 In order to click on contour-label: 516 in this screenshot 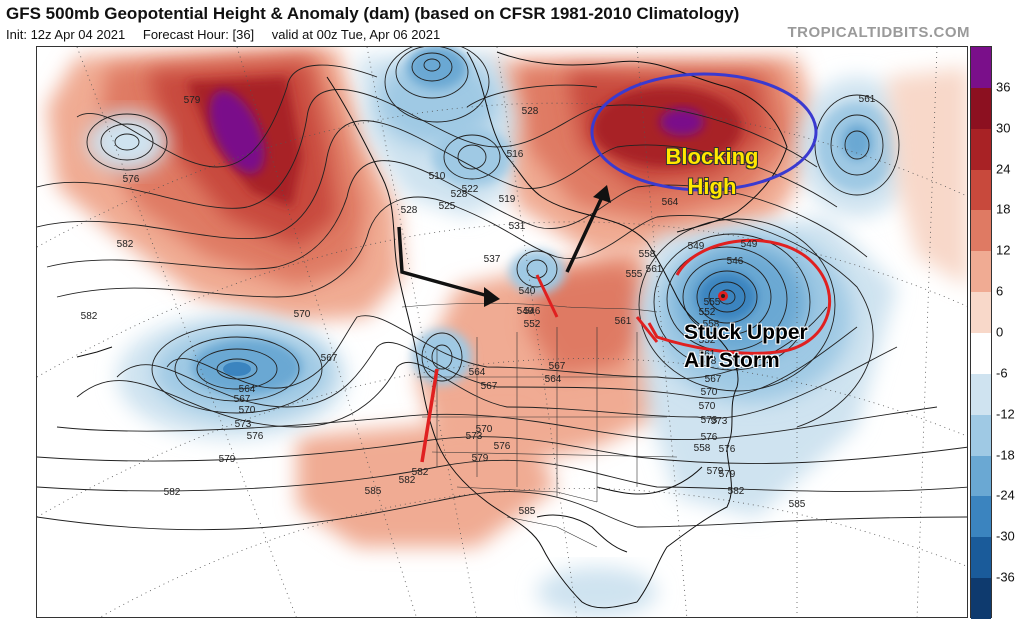, I will do `click(515, 154)`.